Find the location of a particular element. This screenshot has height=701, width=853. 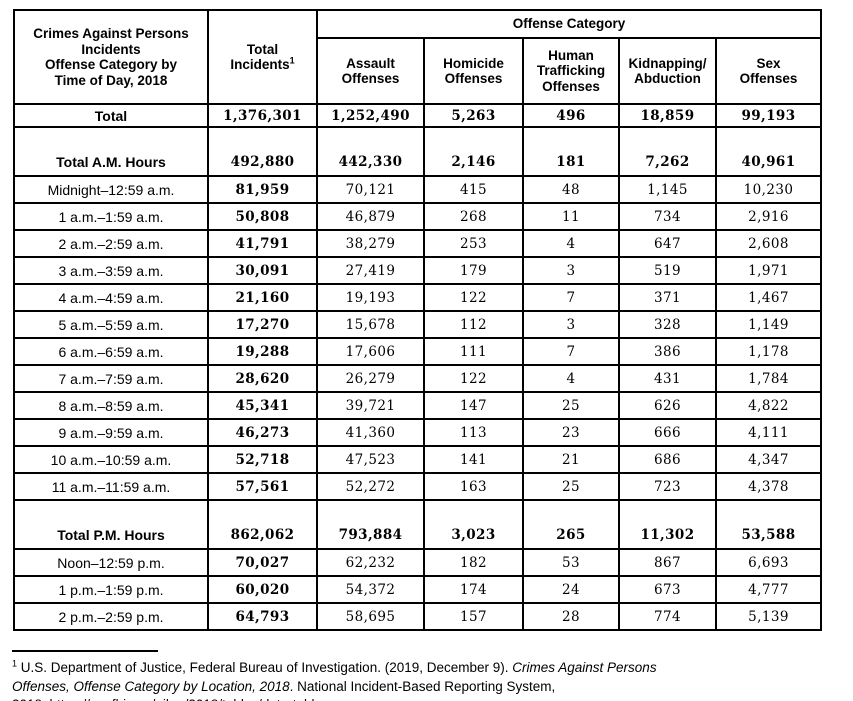

homicide-offenses-cell: 182 is located at coordinates (473, 562).